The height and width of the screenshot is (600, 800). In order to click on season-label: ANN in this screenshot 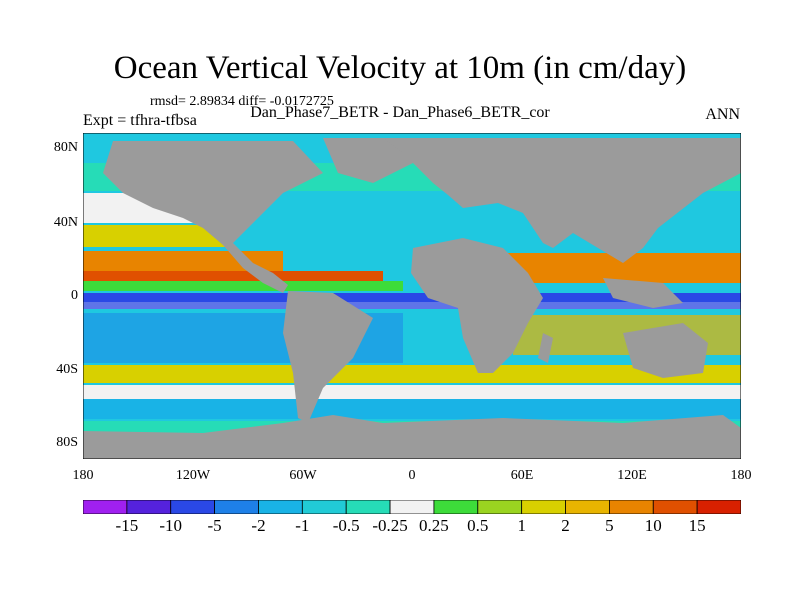, I will do `click(722, 114)`.